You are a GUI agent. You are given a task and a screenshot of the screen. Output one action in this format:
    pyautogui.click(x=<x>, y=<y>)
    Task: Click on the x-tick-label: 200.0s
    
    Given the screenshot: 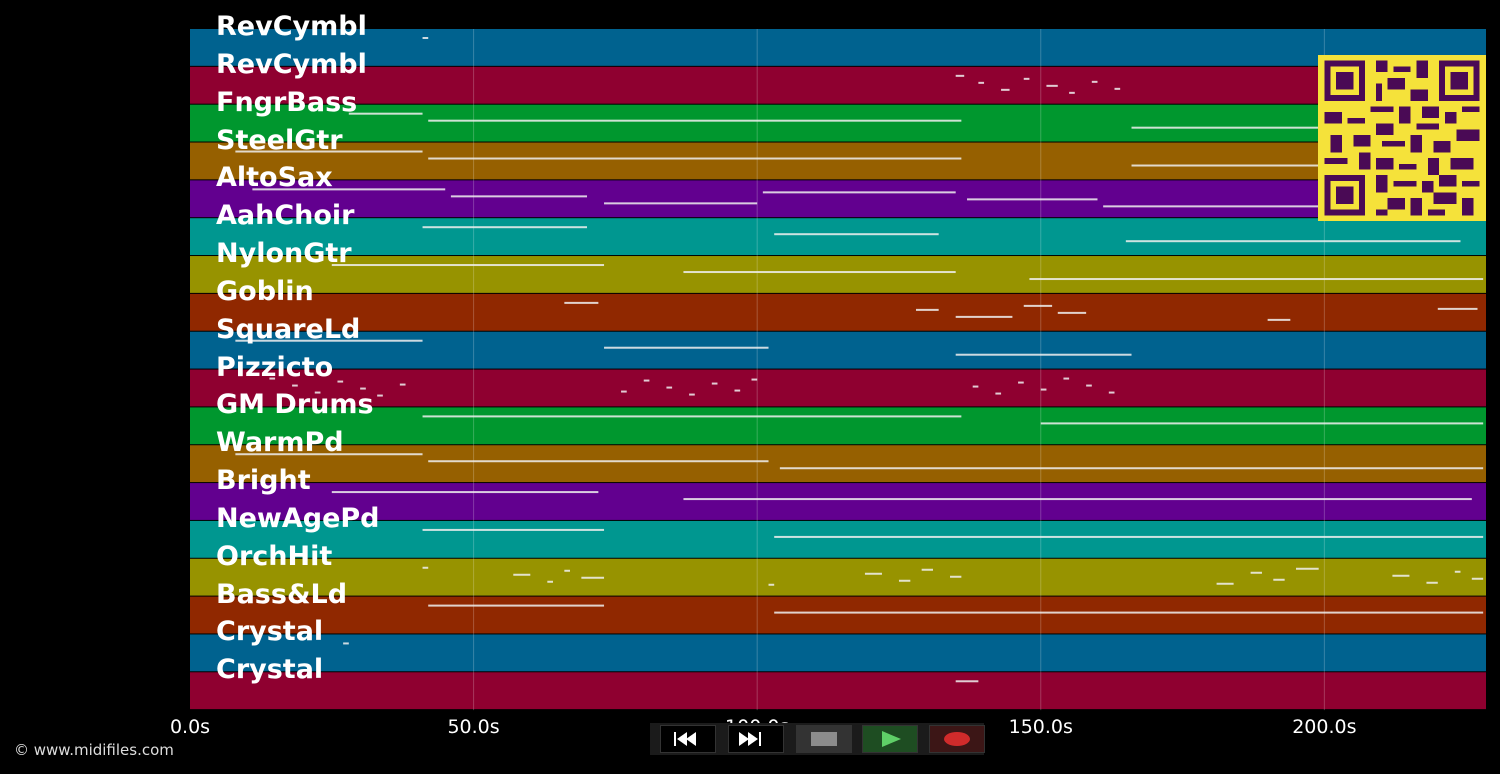 What is the action you would take?
    pyautogui.click(x=1324, y=727)
    